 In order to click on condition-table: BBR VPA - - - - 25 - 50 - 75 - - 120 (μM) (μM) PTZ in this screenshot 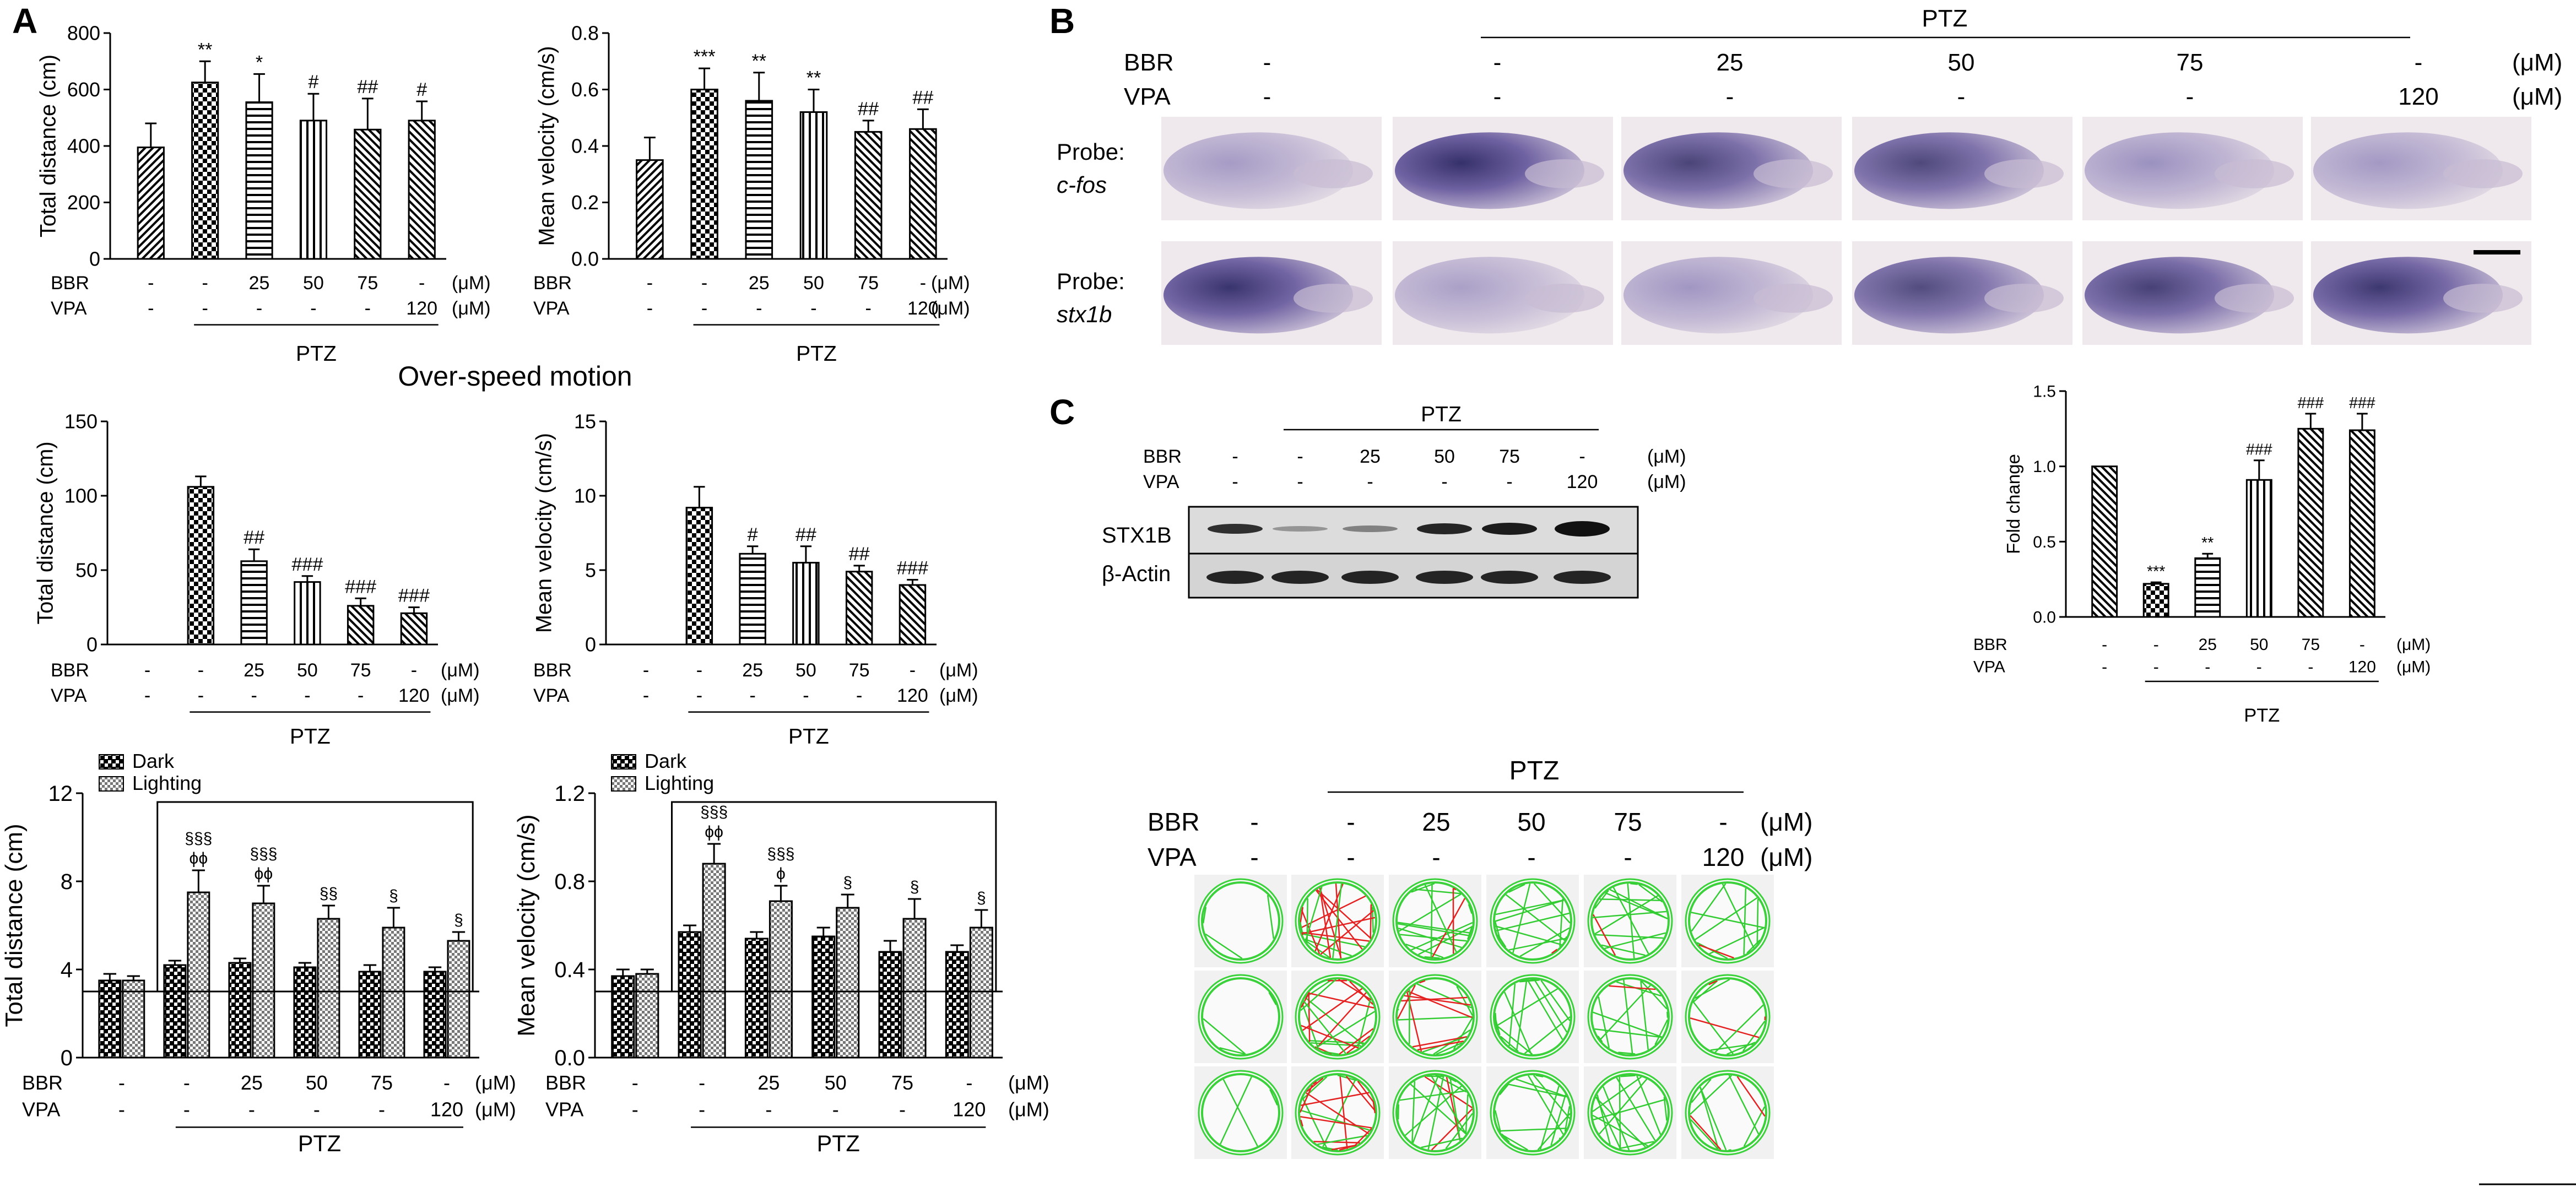, I will do `click(797, 1113)`.